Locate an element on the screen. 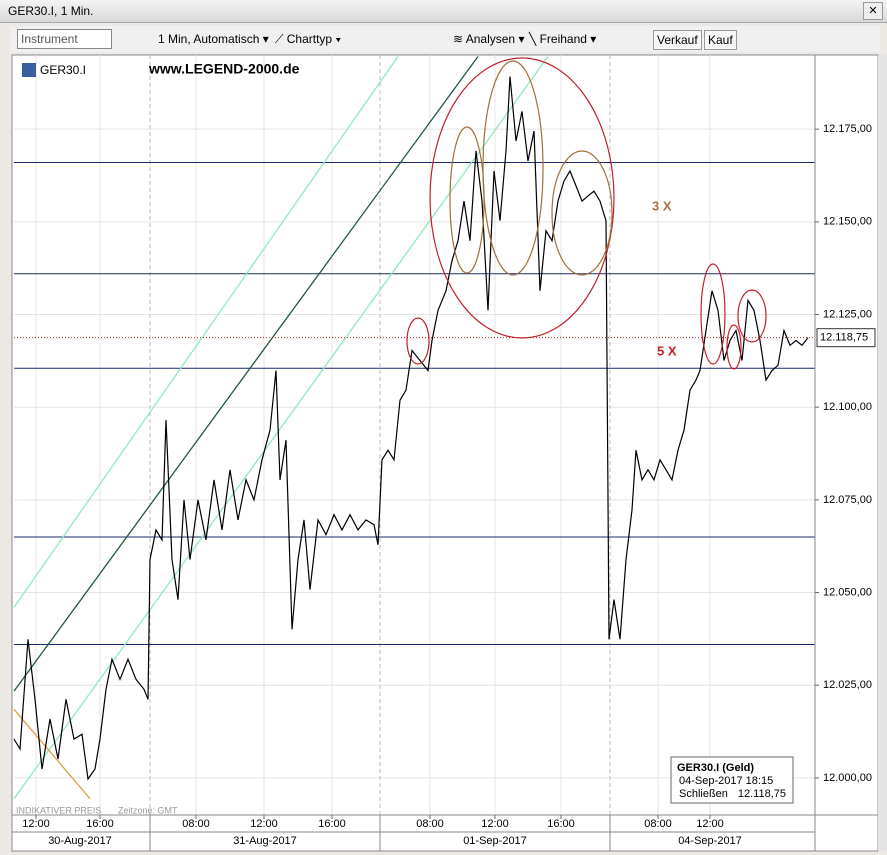 The image size is (887, 855). symbol-icon is located at coordinates (29, 70).